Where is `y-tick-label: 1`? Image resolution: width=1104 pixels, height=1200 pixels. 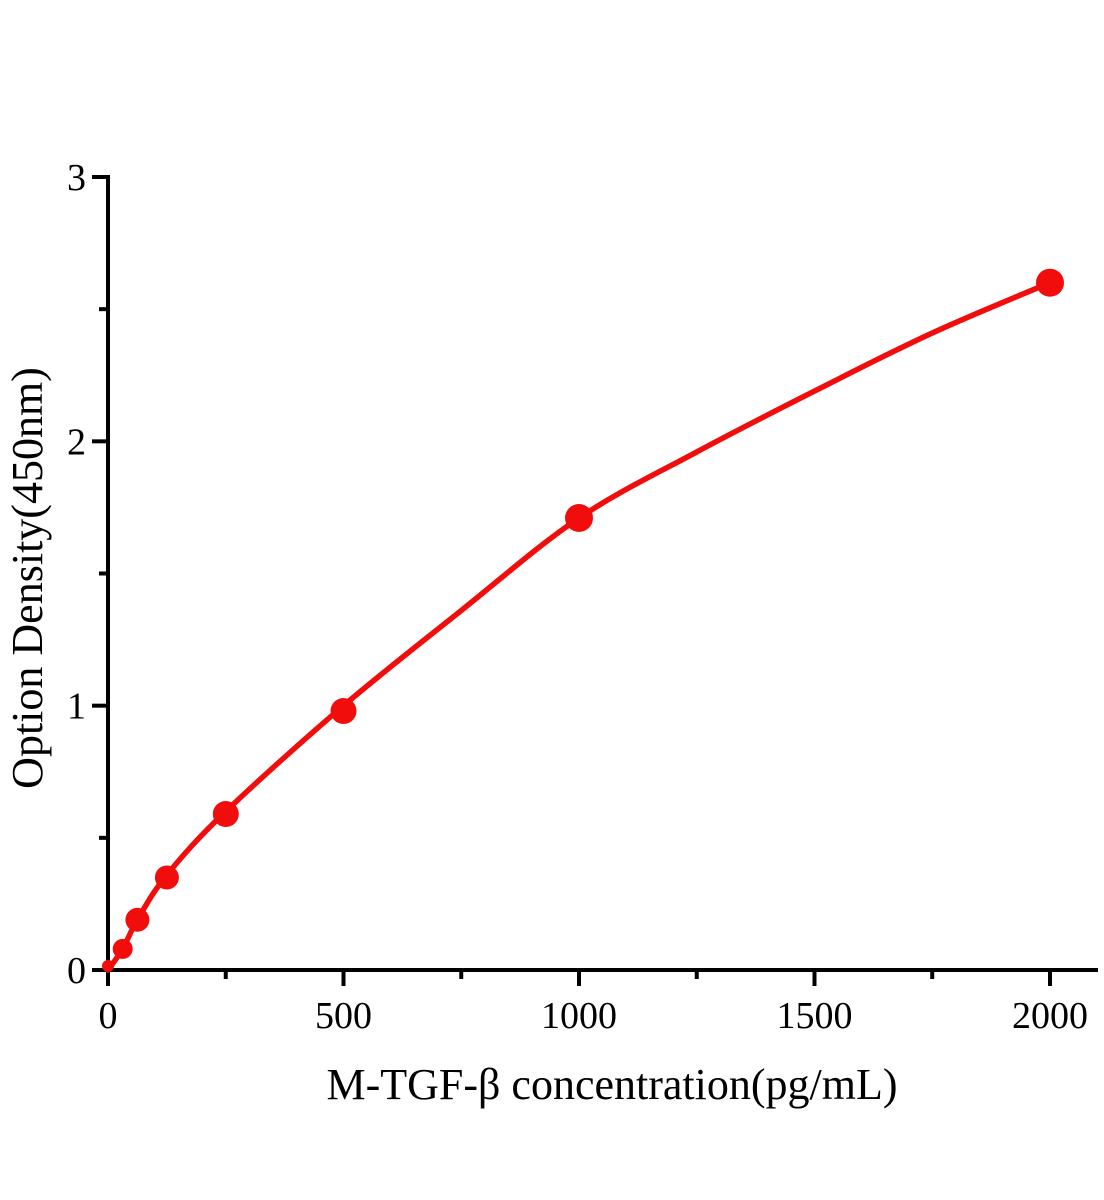
y-tick-label: 1 is located at coordinates (76, 707).